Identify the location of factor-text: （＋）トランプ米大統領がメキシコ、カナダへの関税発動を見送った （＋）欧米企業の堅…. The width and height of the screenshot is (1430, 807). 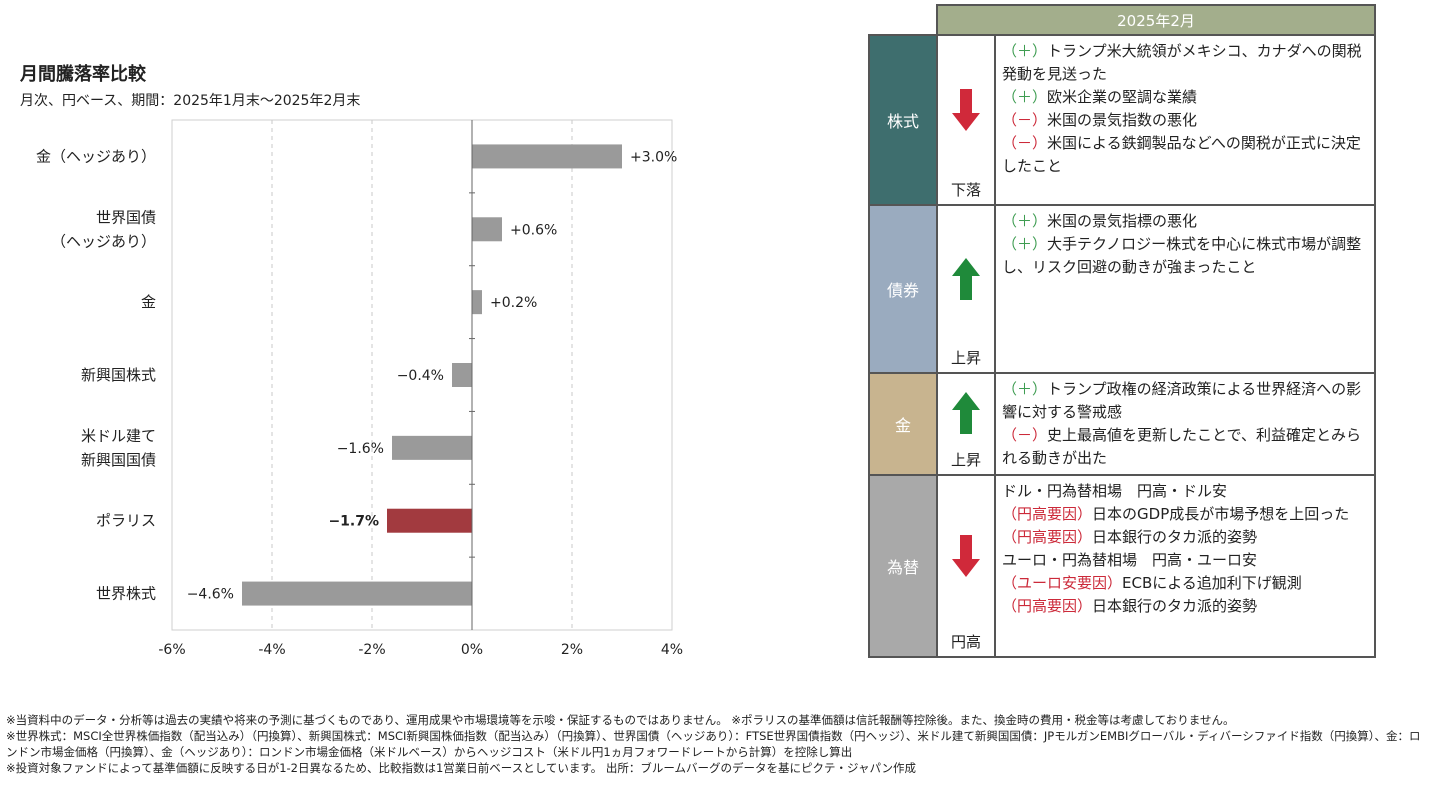
(1185, 120).